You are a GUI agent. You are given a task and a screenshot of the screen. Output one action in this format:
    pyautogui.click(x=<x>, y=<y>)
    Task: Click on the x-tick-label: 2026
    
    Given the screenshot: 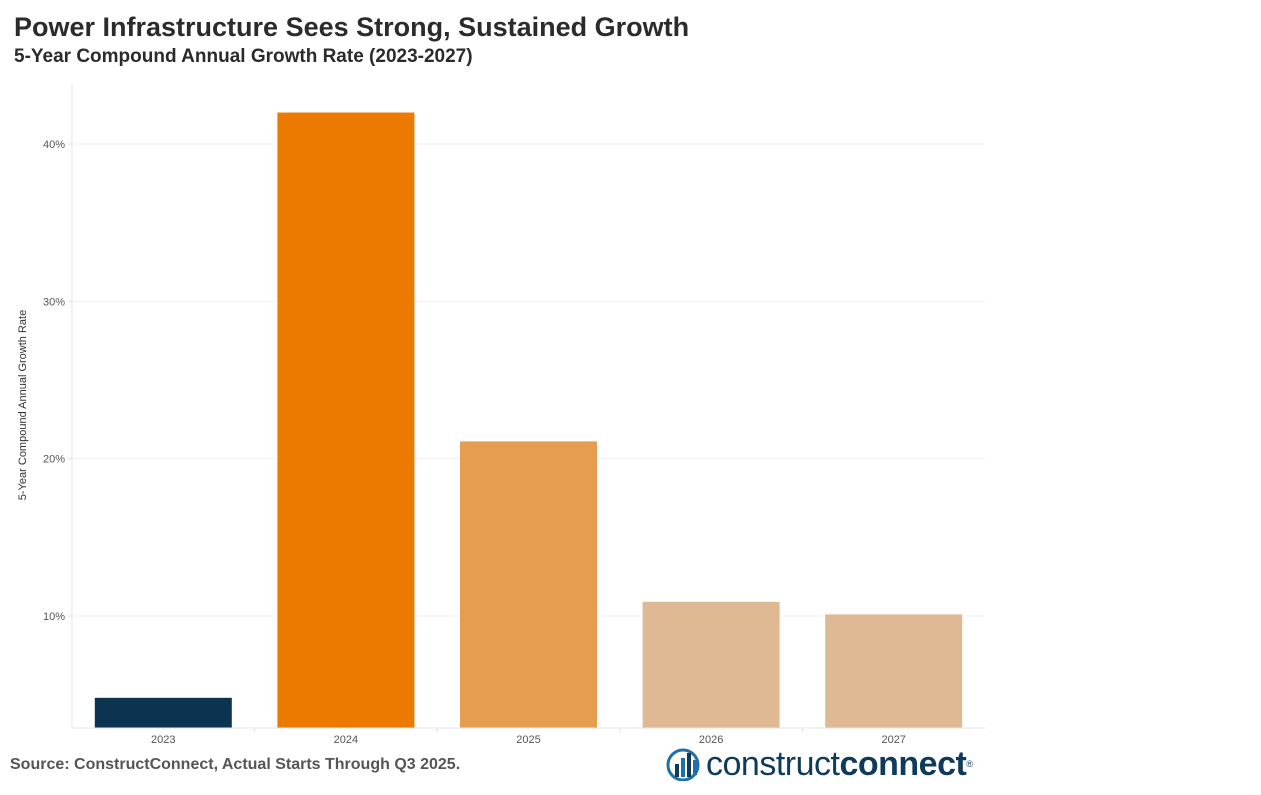 What is the action you would take?
    pyautogui.click(x=711, y=740)
    